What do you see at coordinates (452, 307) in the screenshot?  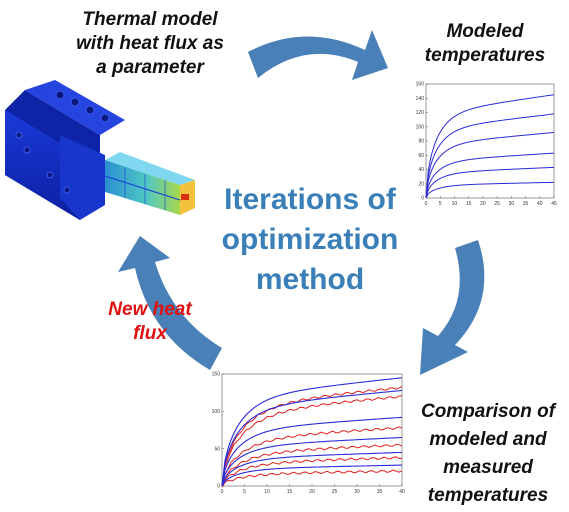 I see `arrow-right` at bounding box center [452, 307].